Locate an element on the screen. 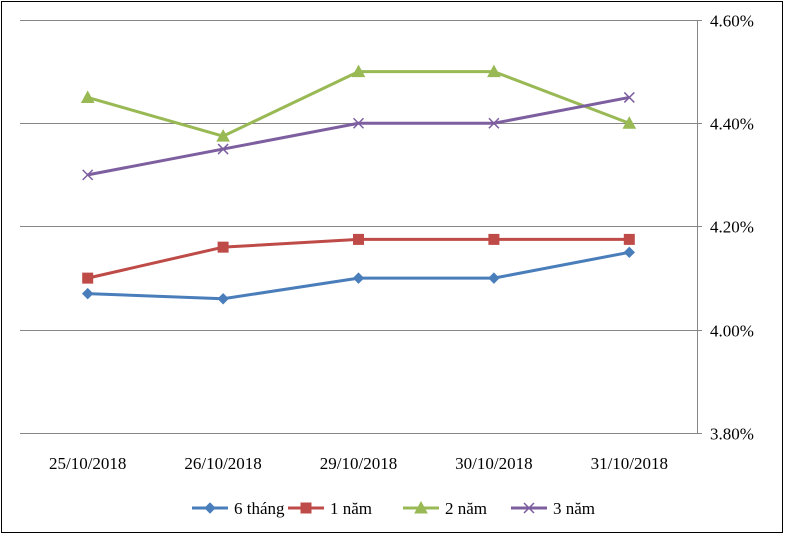 The width and height of the screenshot is (786, 536). y-tick-label: 4.20% is located at coordinates (732, 227).